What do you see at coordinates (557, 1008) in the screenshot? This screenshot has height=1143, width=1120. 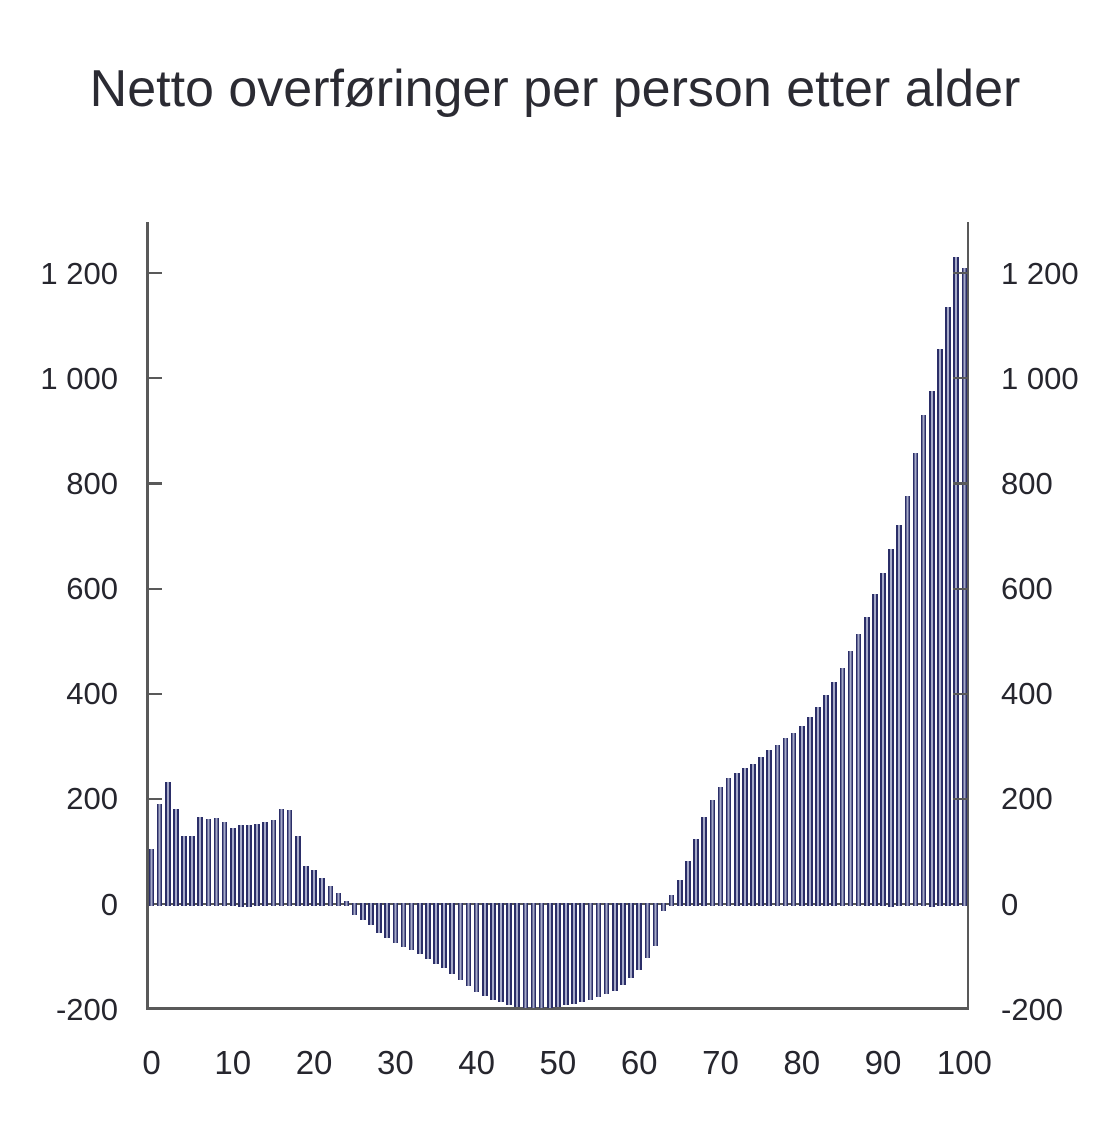 I see `x-axis-line` at bounding box center [557, 1008].